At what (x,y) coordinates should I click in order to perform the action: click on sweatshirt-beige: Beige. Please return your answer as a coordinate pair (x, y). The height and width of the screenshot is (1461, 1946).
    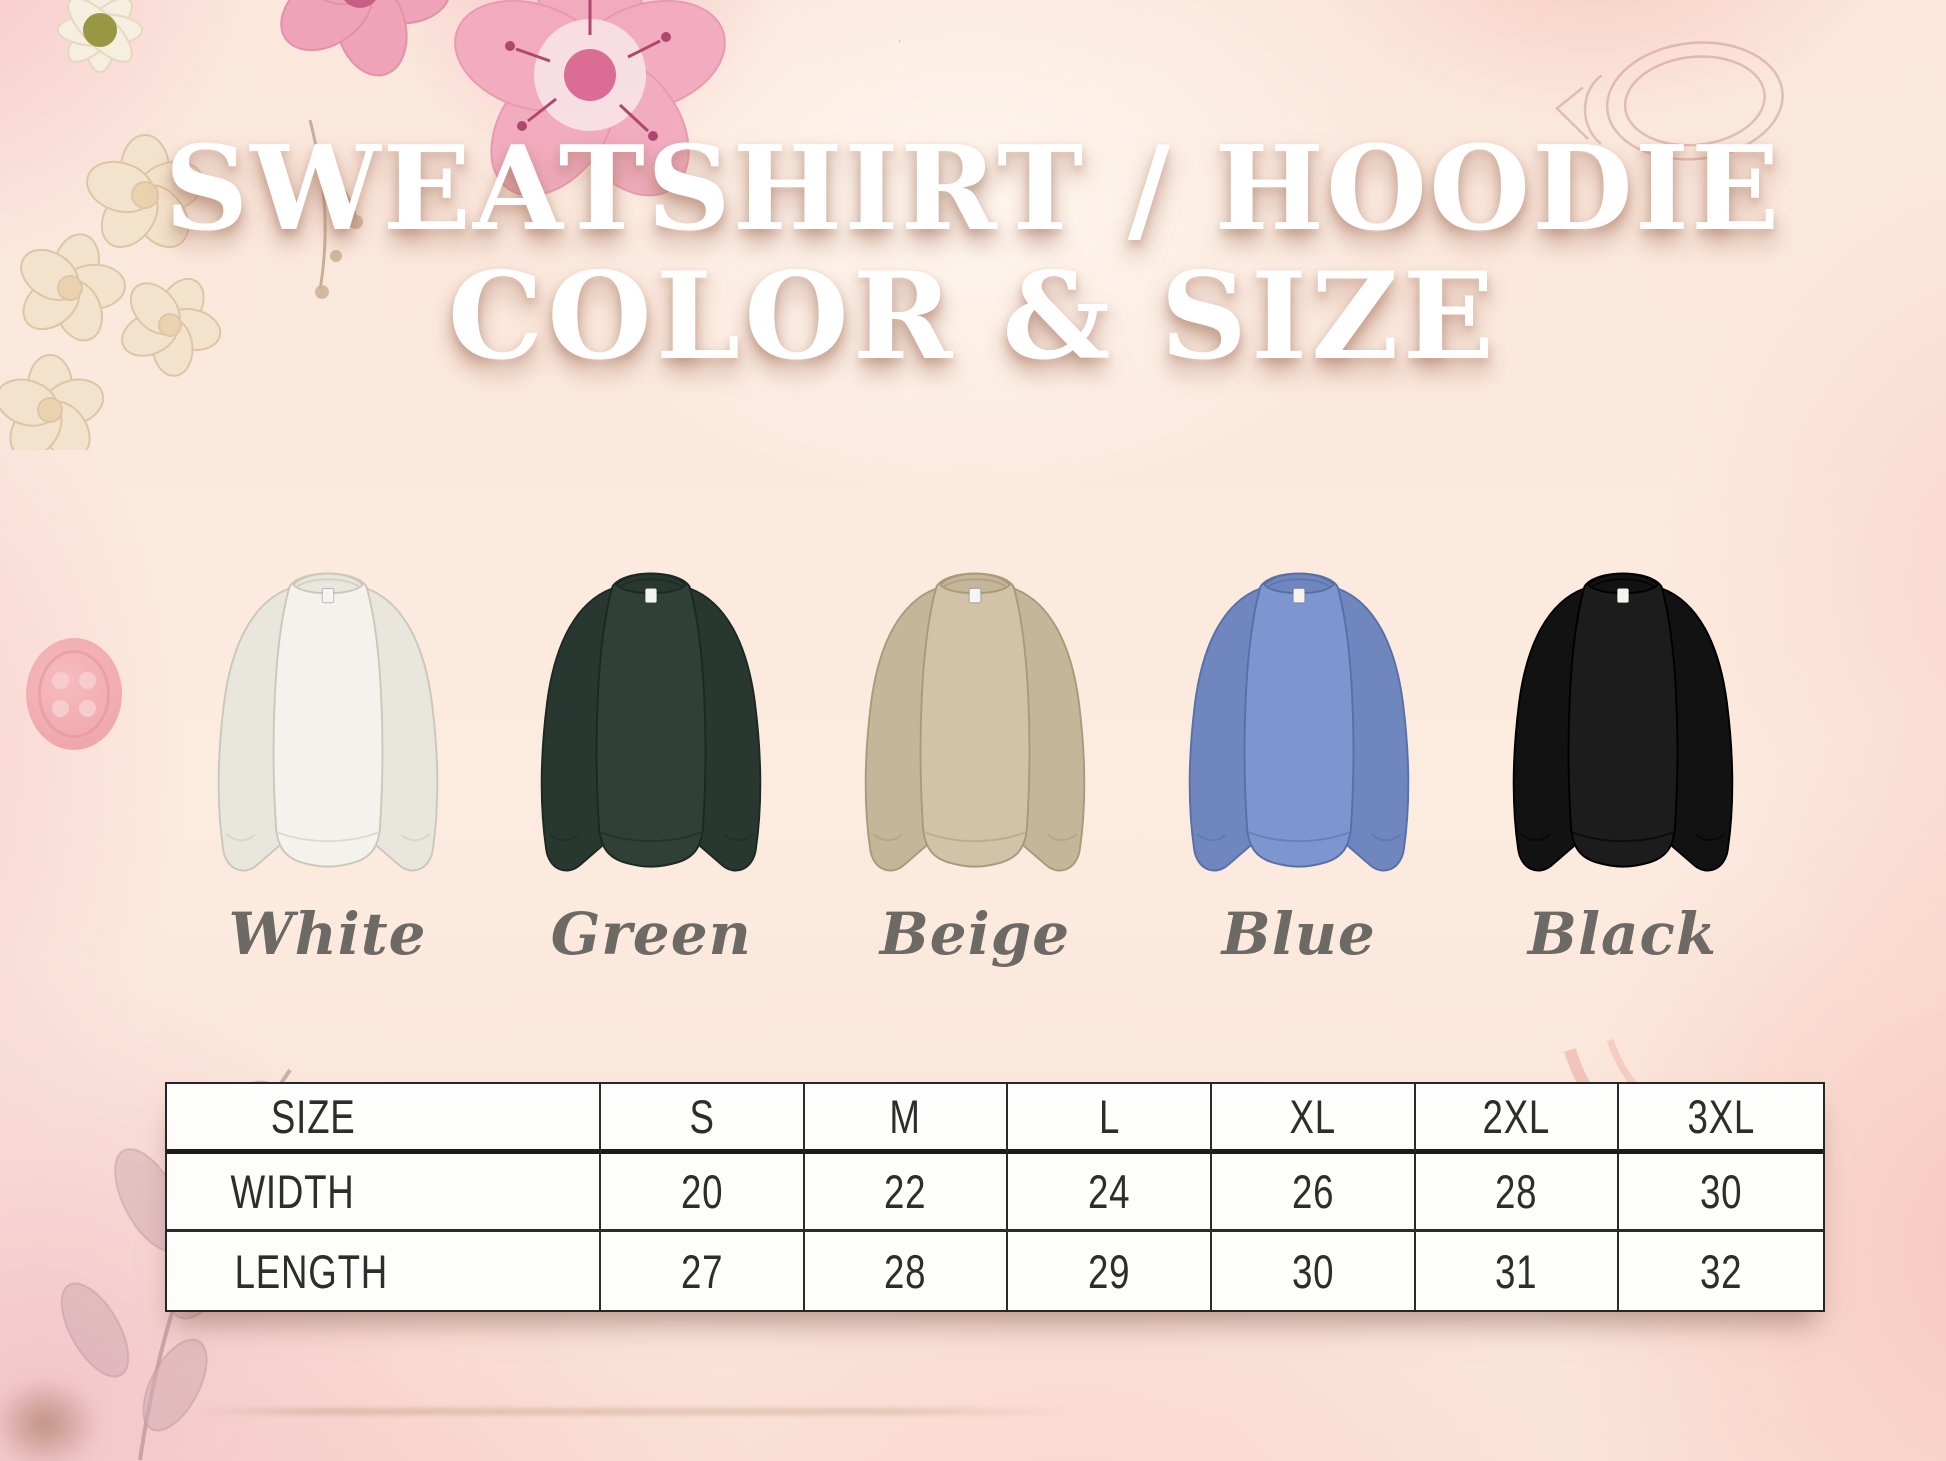
    Looking at the image, I should click on (975, 758).